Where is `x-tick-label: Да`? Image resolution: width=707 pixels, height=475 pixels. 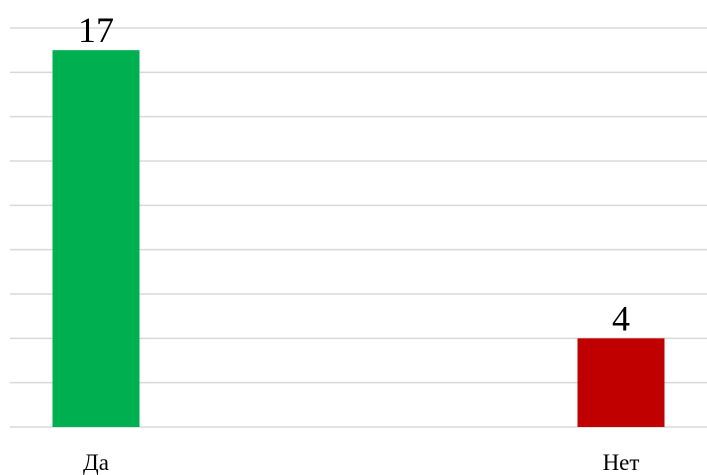
x-tick-label: Да is located at coordinates (96, 462).